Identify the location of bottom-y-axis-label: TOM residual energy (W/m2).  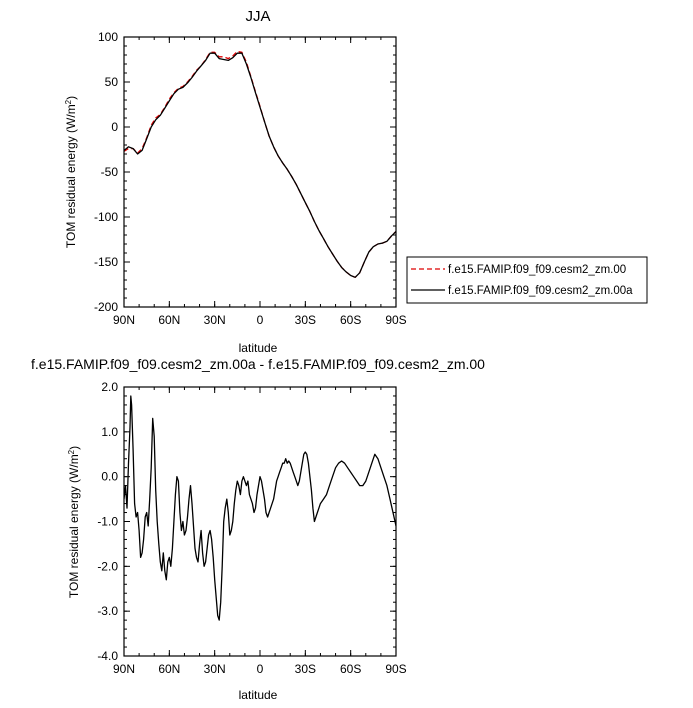
(74, 522).